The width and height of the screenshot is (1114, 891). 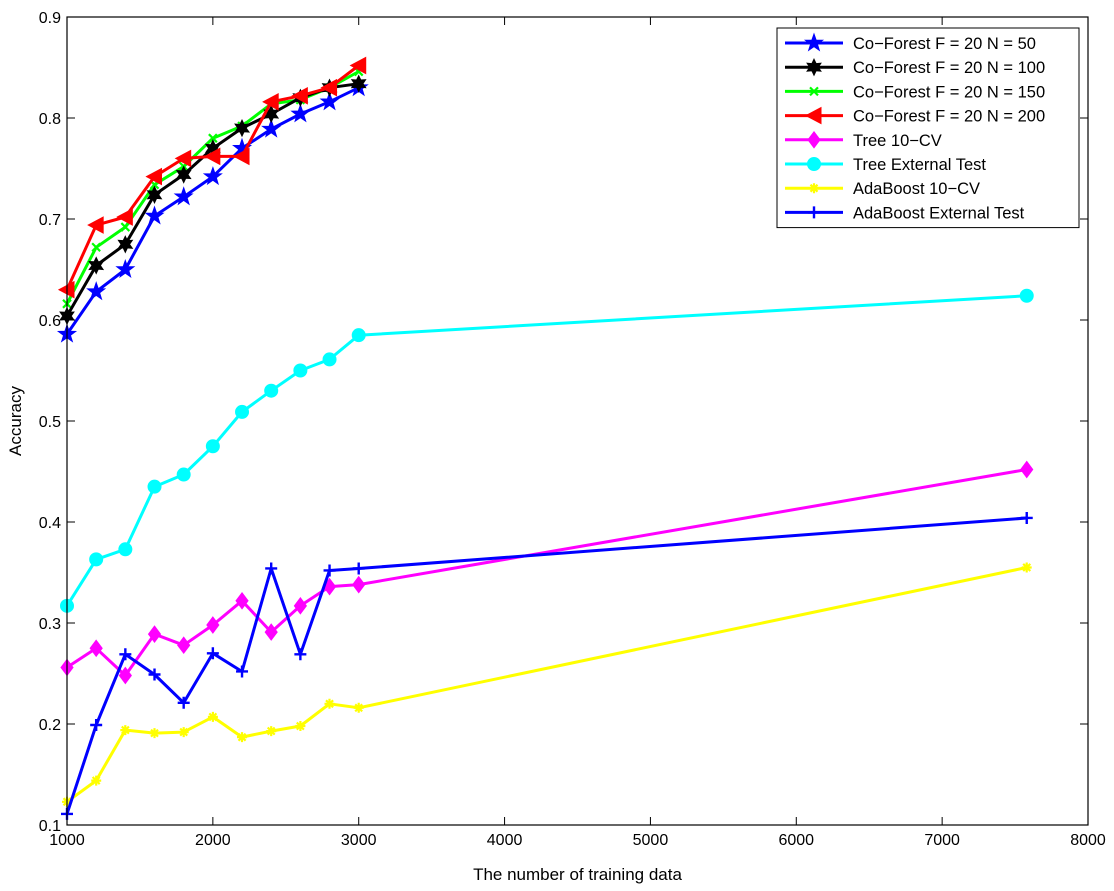 I want to click on legend-label: AdaBoost 10−CV, so click(x=916, y=189).